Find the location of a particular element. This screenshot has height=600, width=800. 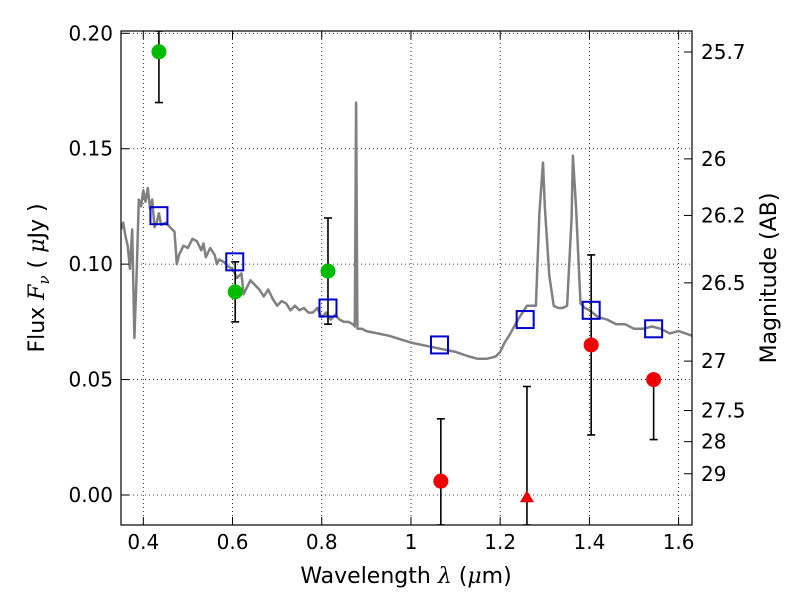

x-tick-label: 0.4 is located at coordinates (143, 542).